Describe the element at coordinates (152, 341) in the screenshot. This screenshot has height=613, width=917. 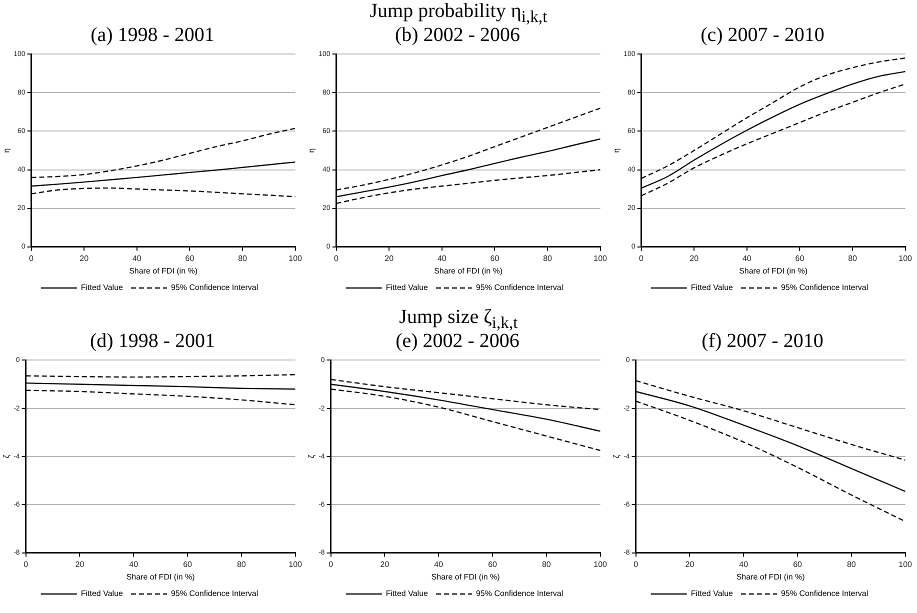
I see `chart-title: (d) 1998 - 2001` at that location.